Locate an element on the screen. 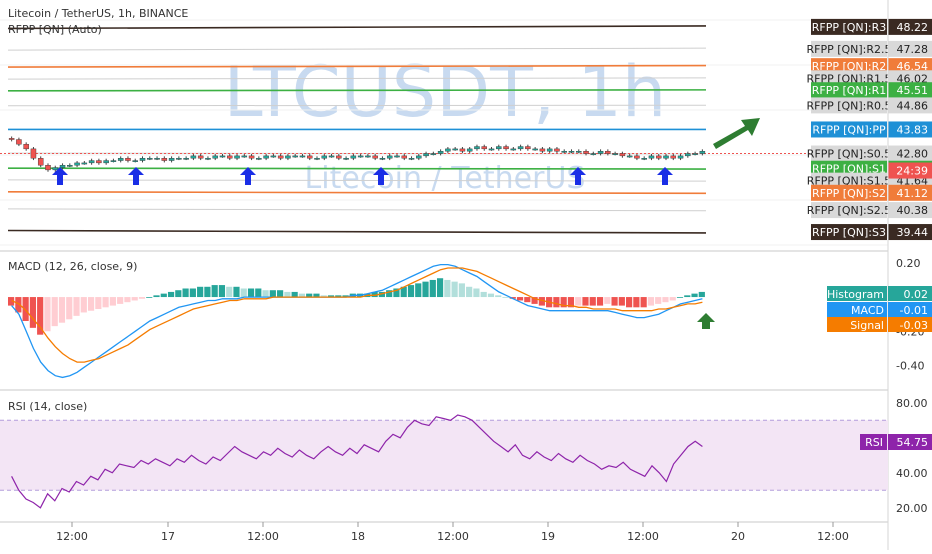 This screenshot has width=932, height=554. rsi-line is located at coordinates (357, 461).